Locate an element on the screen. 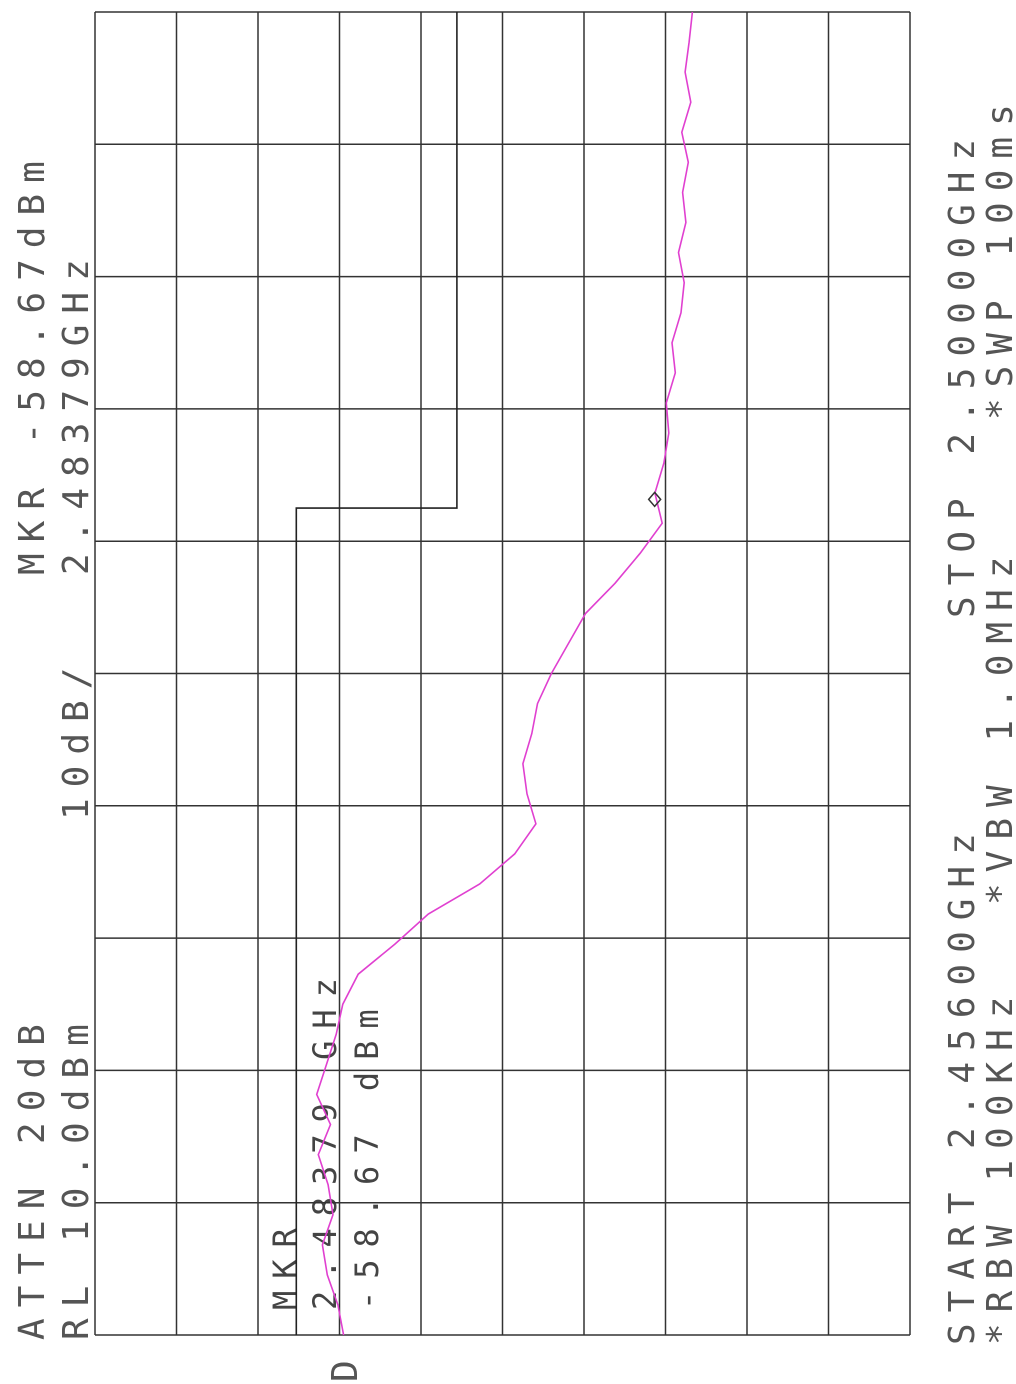 The image size is (1016, 1384). rbw: *RBW 100KHz is located at coordinates (998, 1165).